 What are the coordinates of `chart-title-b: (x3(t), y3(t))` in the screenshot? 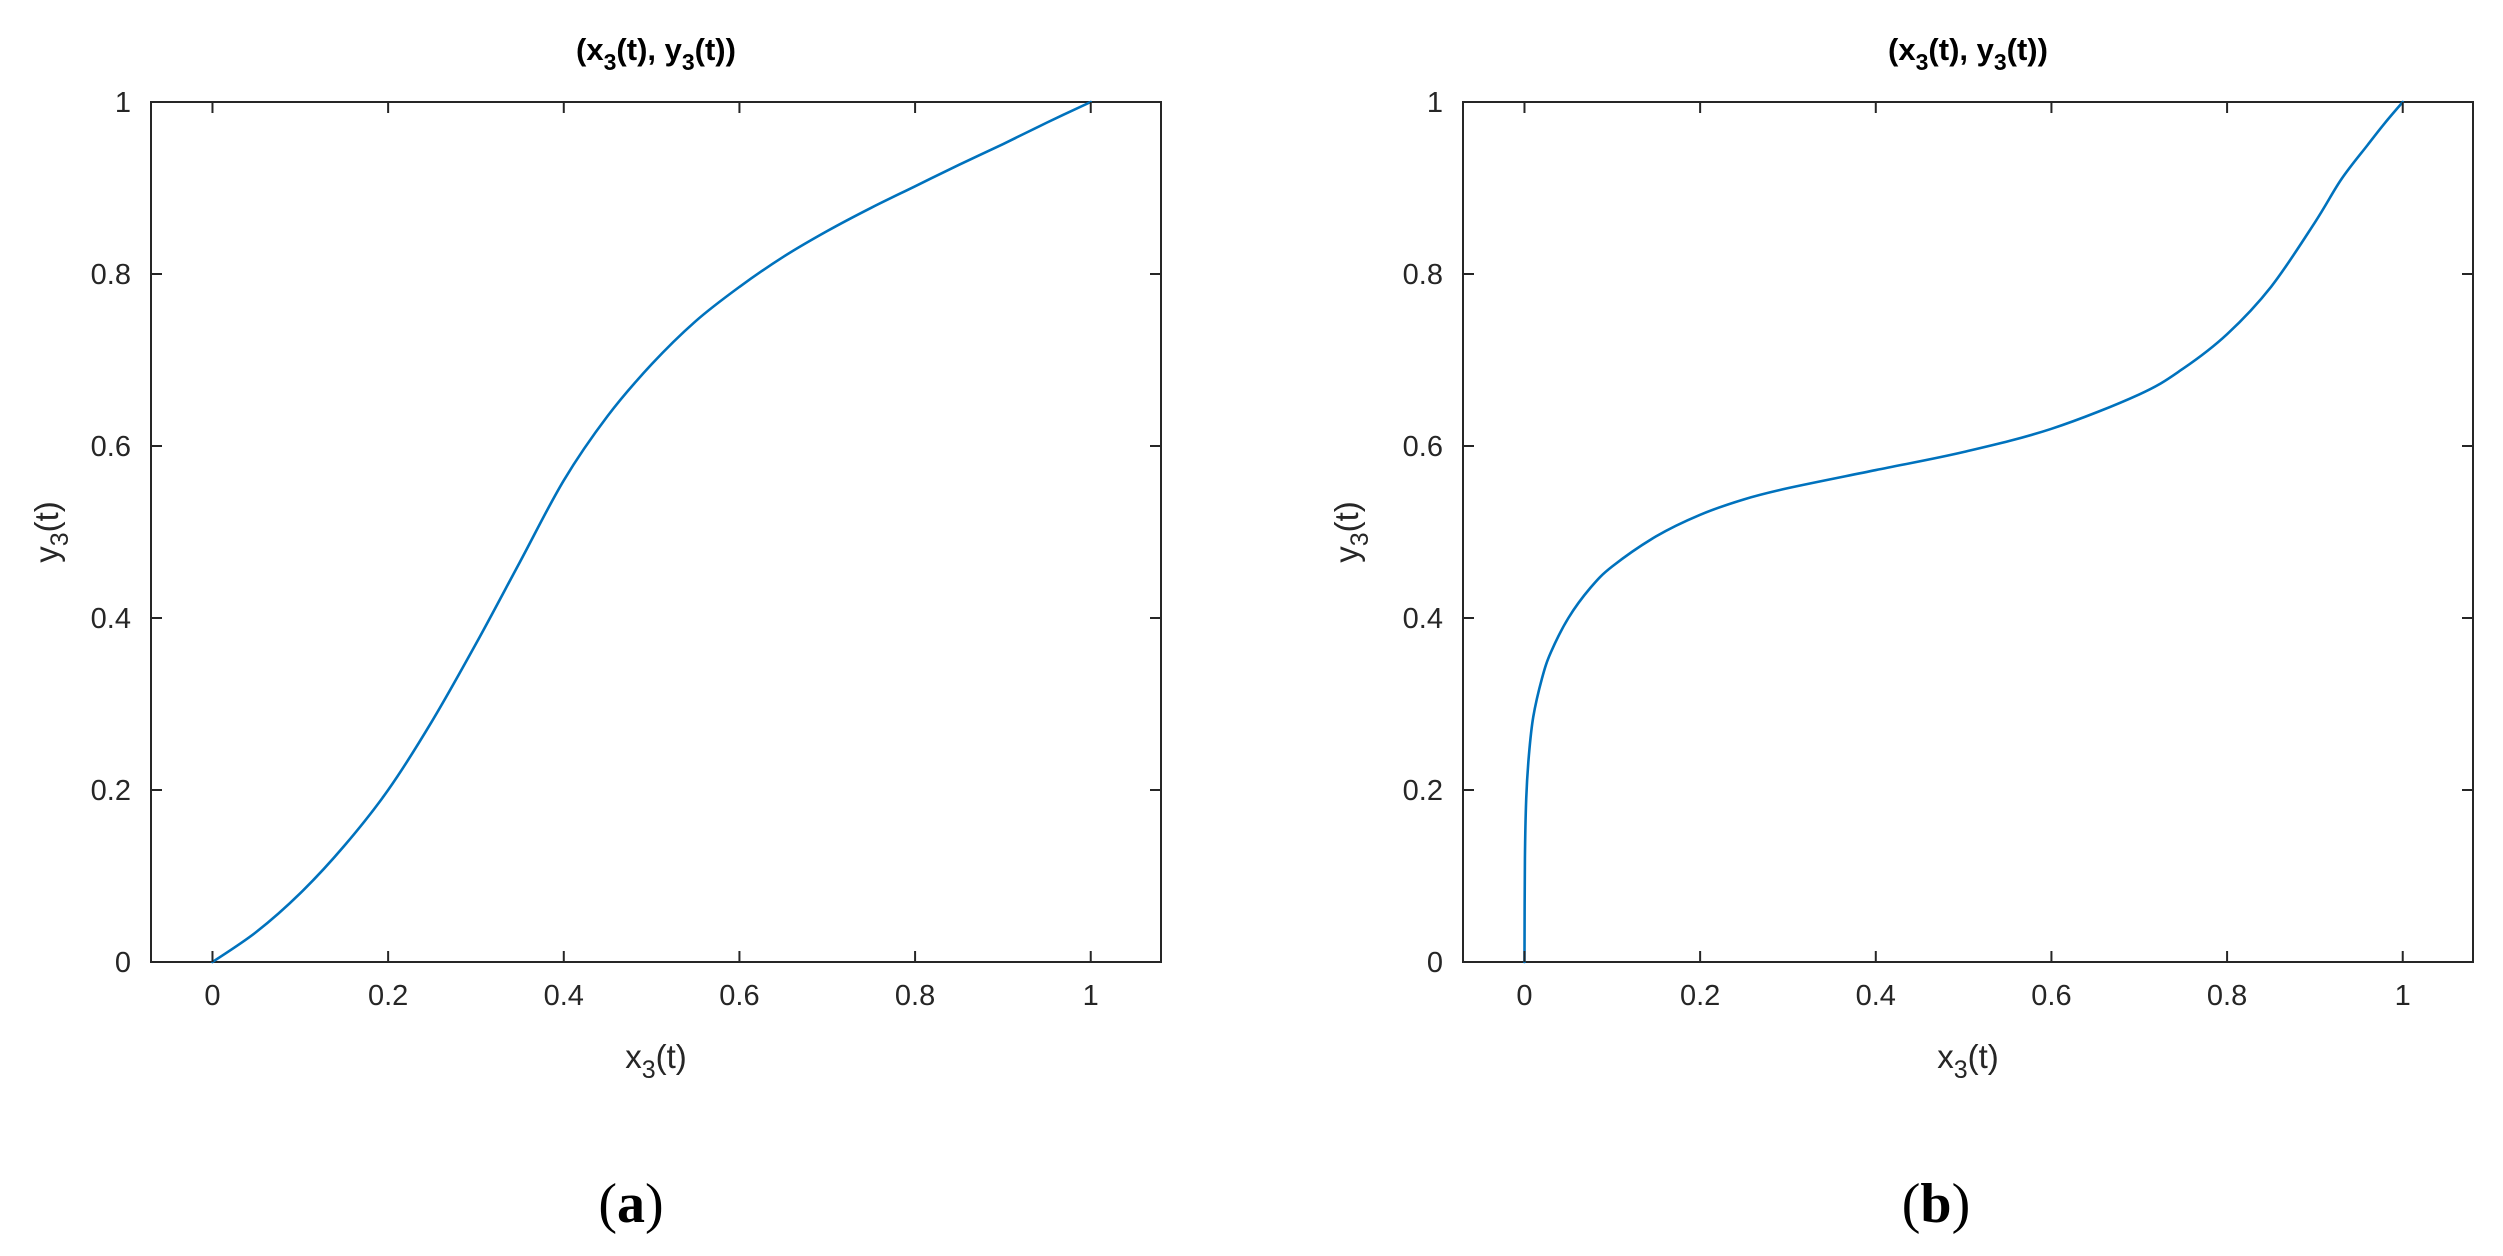 It's located at (1968, 53).